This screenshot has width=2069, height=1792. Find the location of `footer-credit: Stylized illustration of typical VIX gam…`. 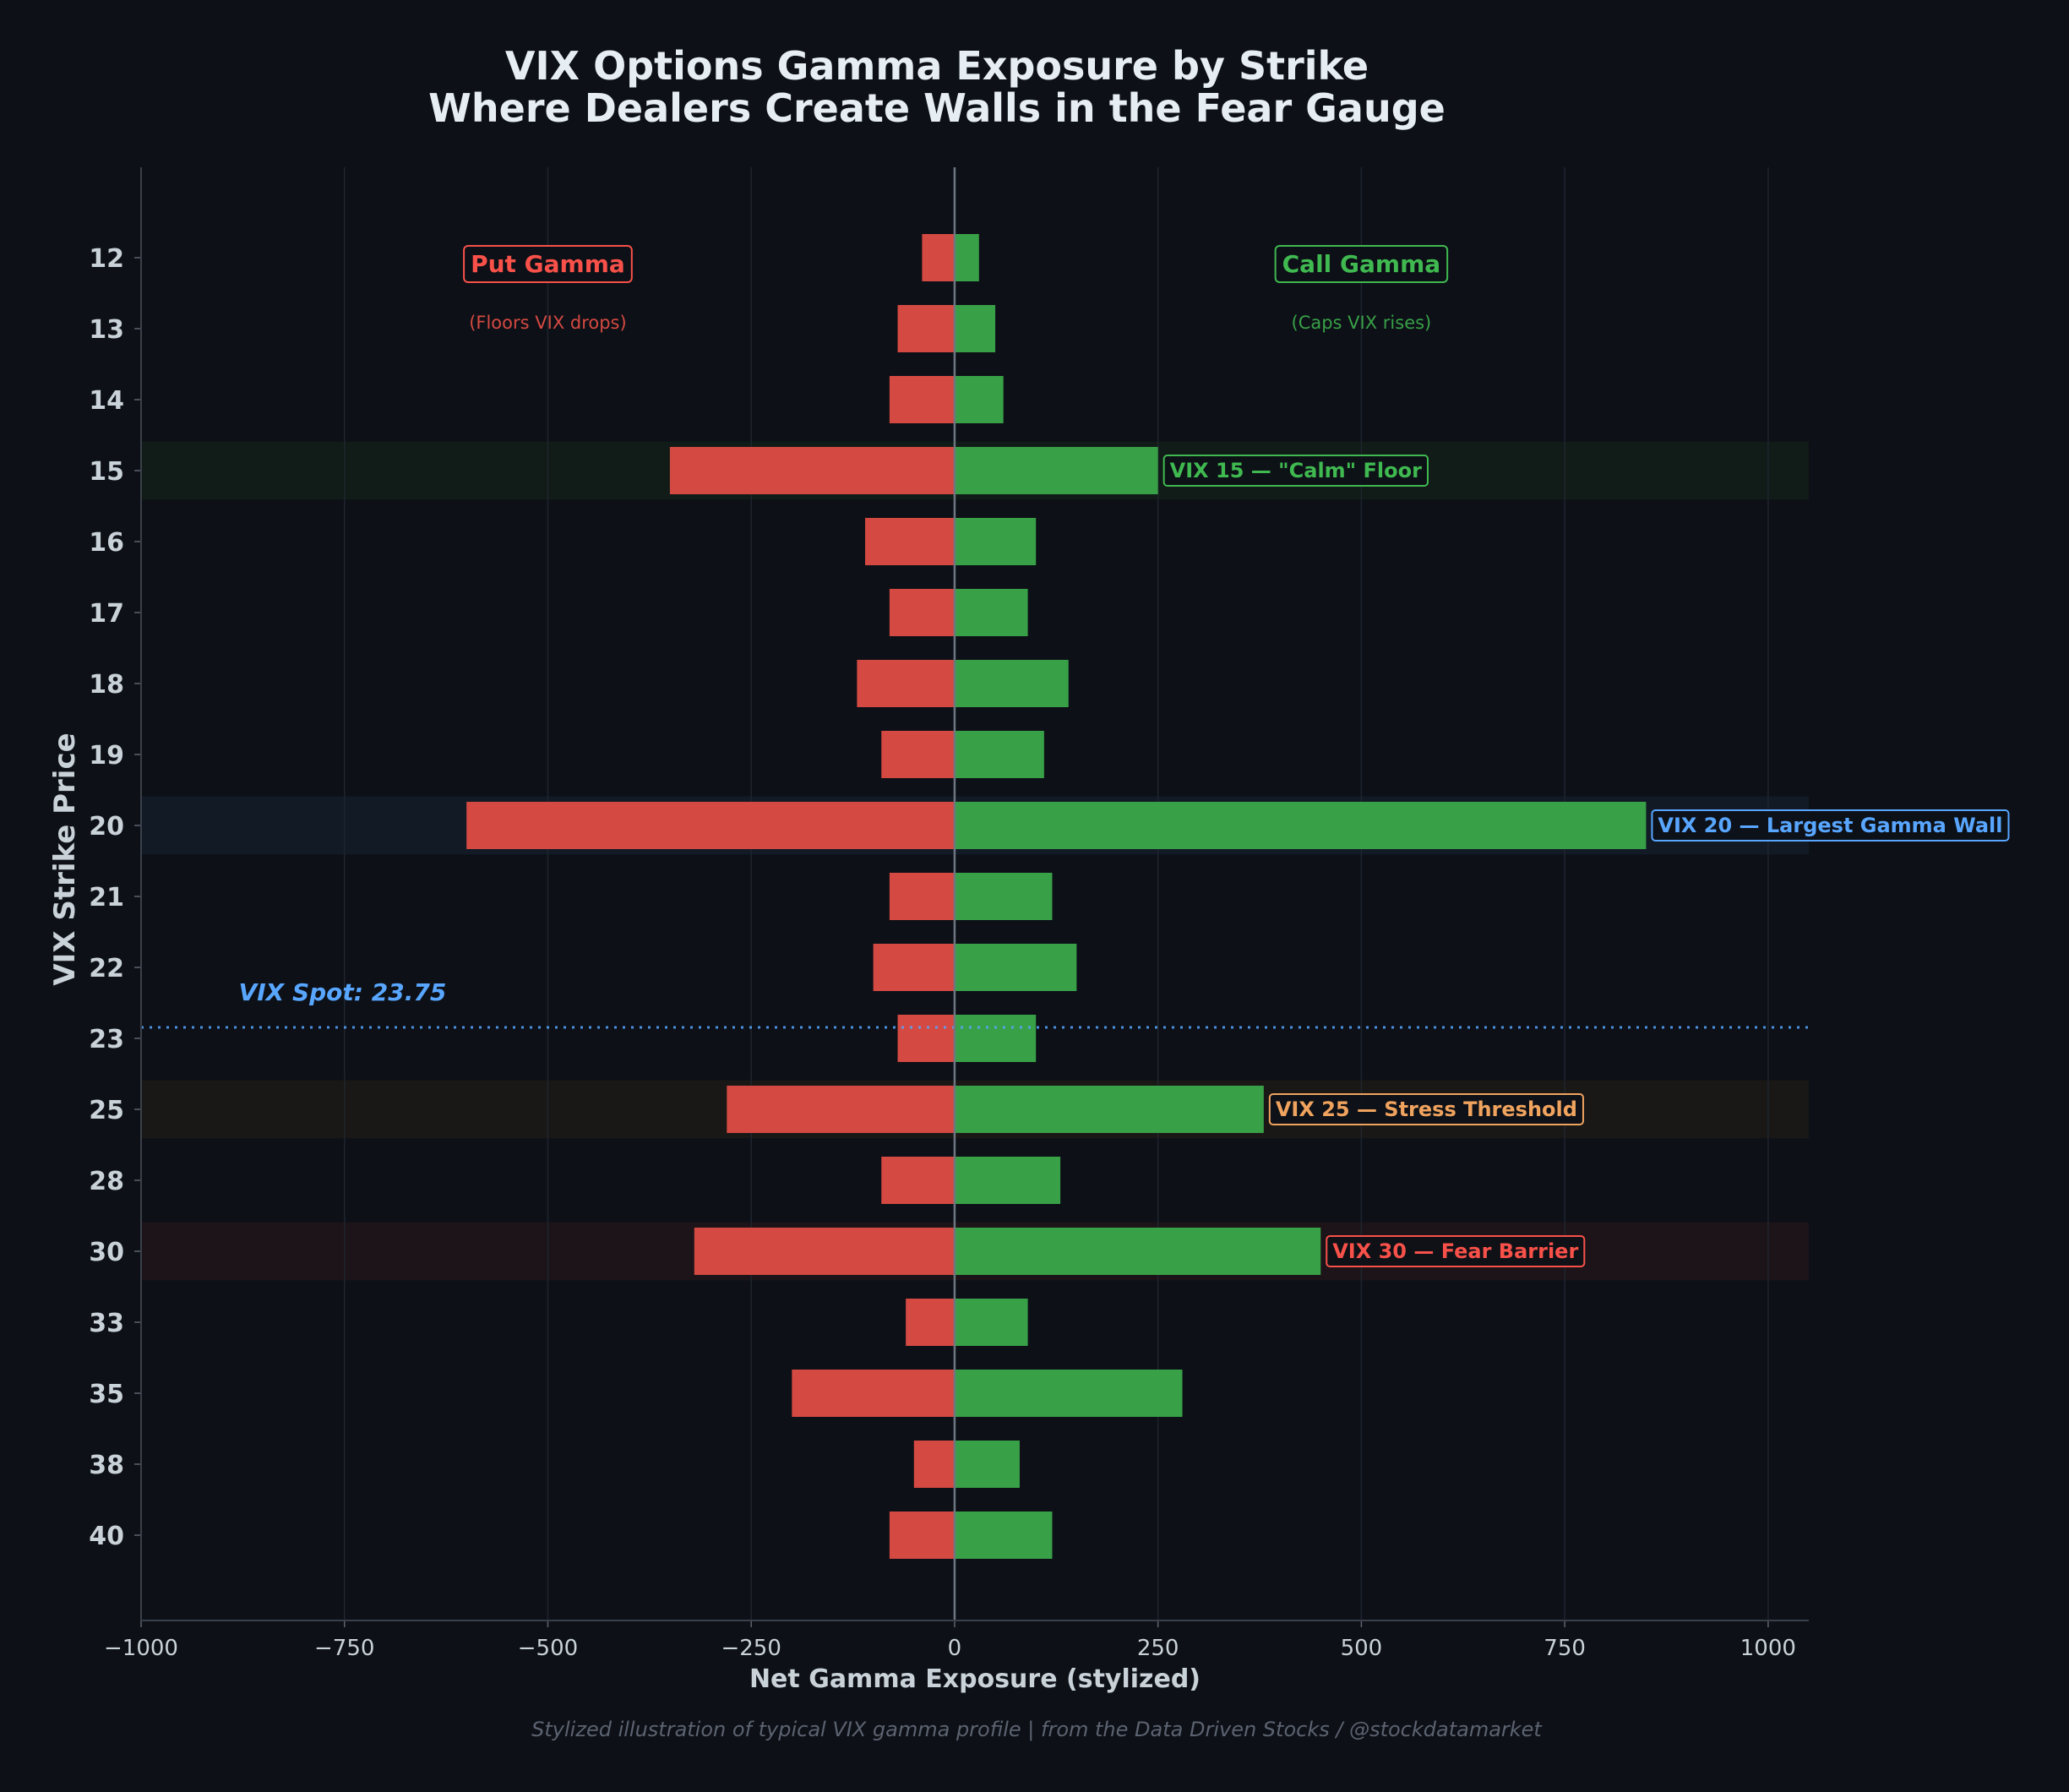

footer-credit: Stylized illustration of typical VIX gam… is located at coordinates (1037, 1729).